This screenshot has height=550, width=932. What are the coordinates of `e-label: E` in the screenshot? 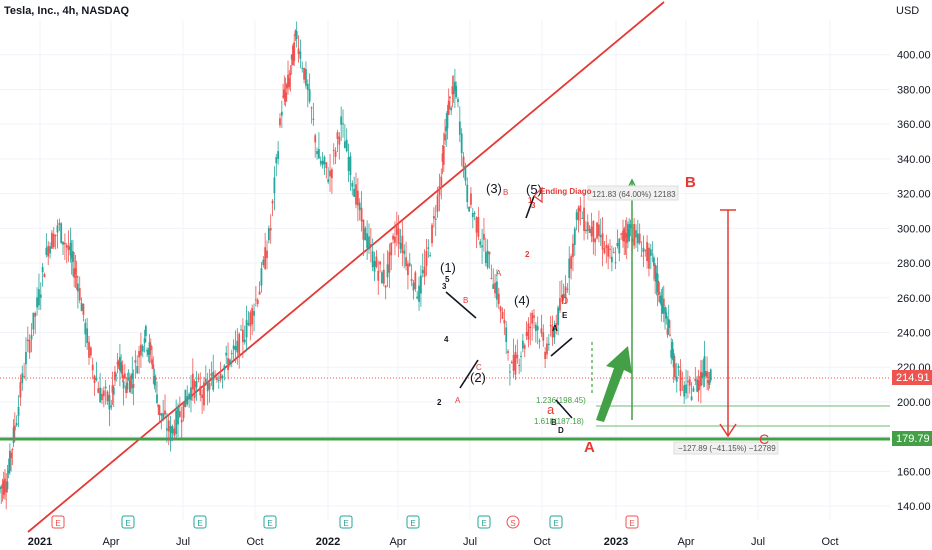 It's located at (565, 315).